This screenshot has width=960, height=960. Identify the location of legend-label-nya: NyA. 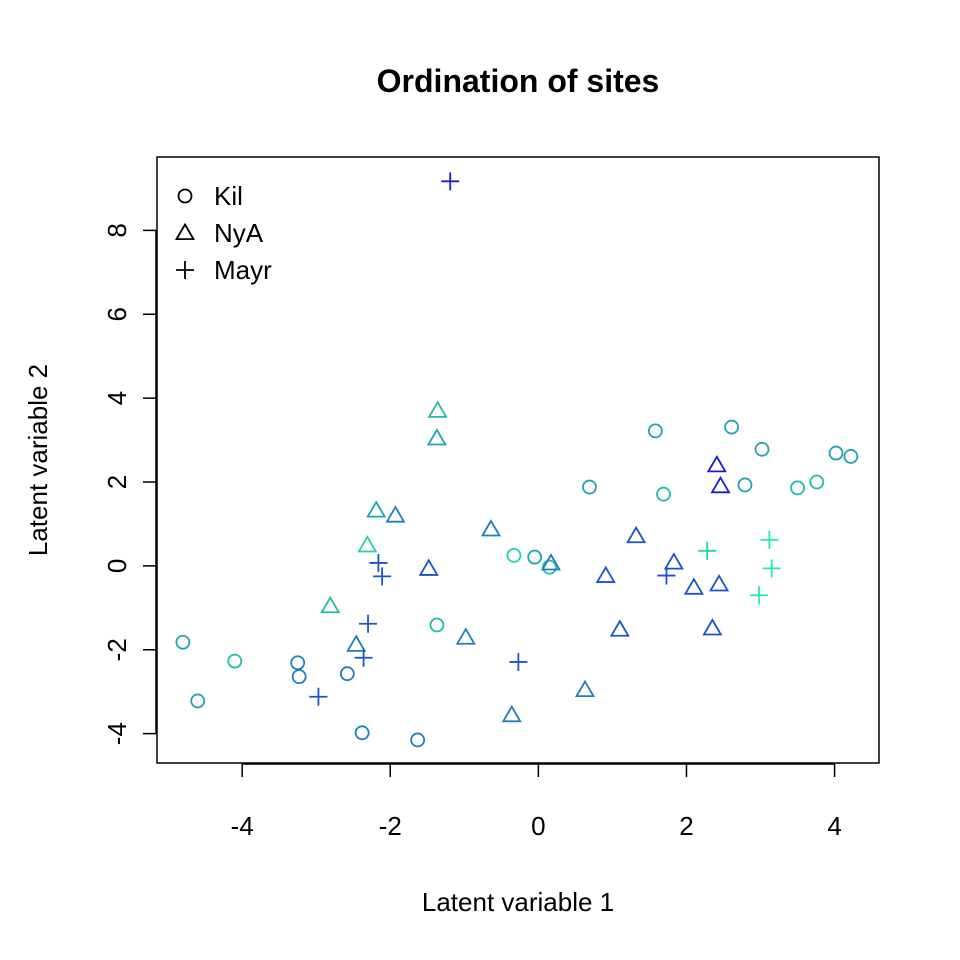
(239, 233).